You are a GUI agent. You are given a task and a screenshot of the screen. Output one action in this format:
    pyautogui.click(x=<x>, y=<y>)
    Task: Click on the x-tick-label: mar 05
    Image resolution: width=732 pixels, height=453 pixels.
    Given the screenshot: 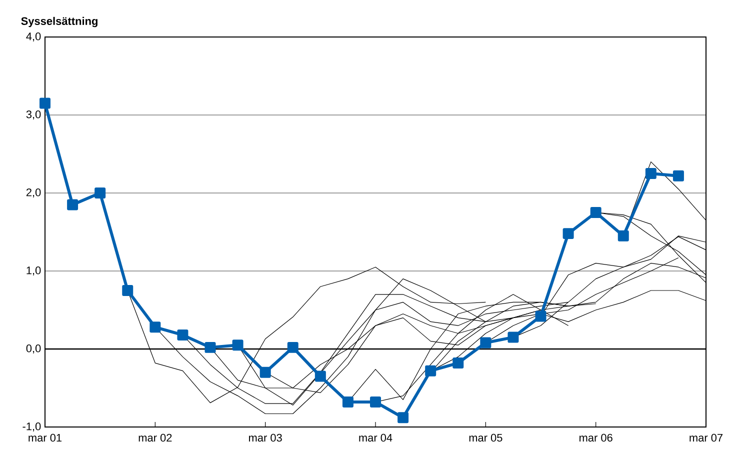 What is the action you would take?
    pyautogui.click(x=485, y=438)
    